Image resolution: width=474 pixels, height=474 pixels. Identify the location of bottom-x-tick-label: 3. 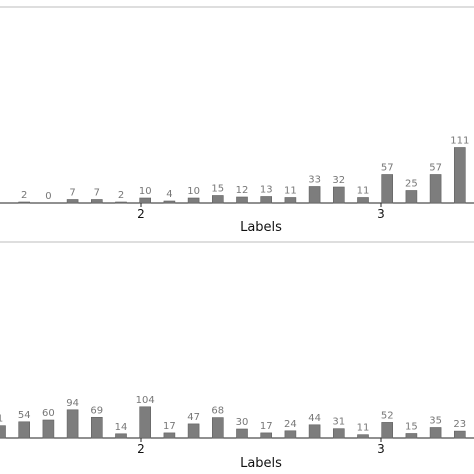
(381, 449).